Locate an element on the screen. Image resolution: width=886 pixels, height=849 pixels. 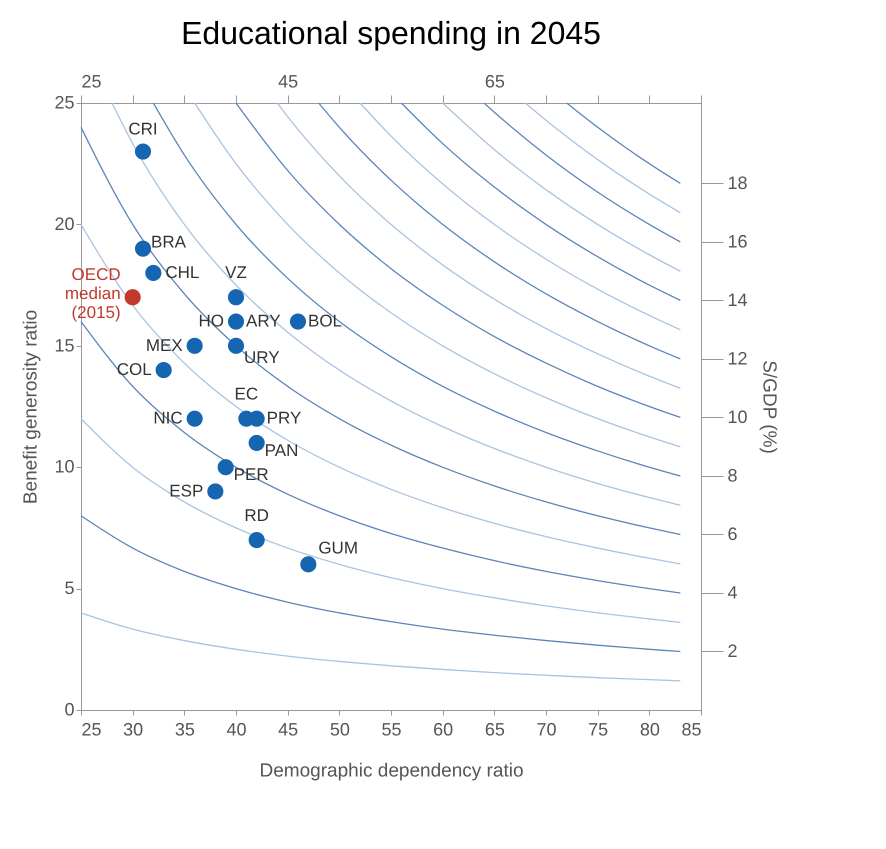
x-tick-label: 30 is located at coordinates (133, 730).